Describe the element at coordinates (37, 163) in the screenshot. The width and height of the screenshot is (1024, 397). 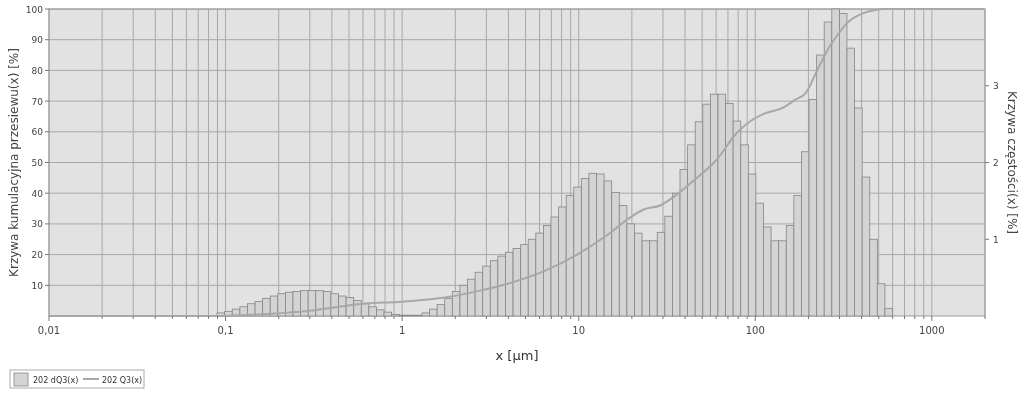
I see `y-tick-label: 50` at that location.